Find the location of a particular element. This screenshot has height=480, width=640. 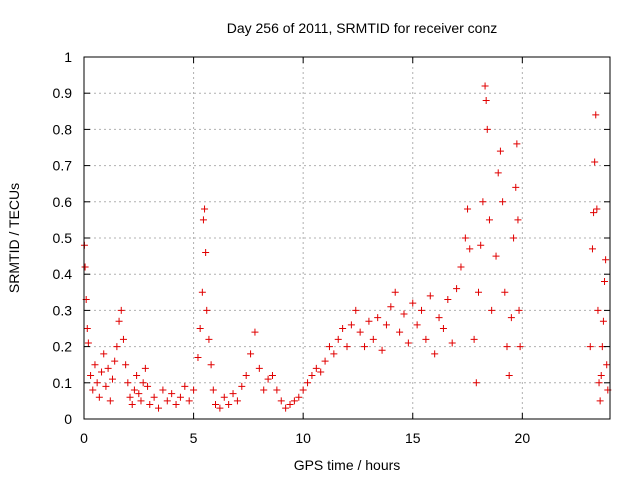

y-tick-label: 0.2 is located at coordinates (63, 347).